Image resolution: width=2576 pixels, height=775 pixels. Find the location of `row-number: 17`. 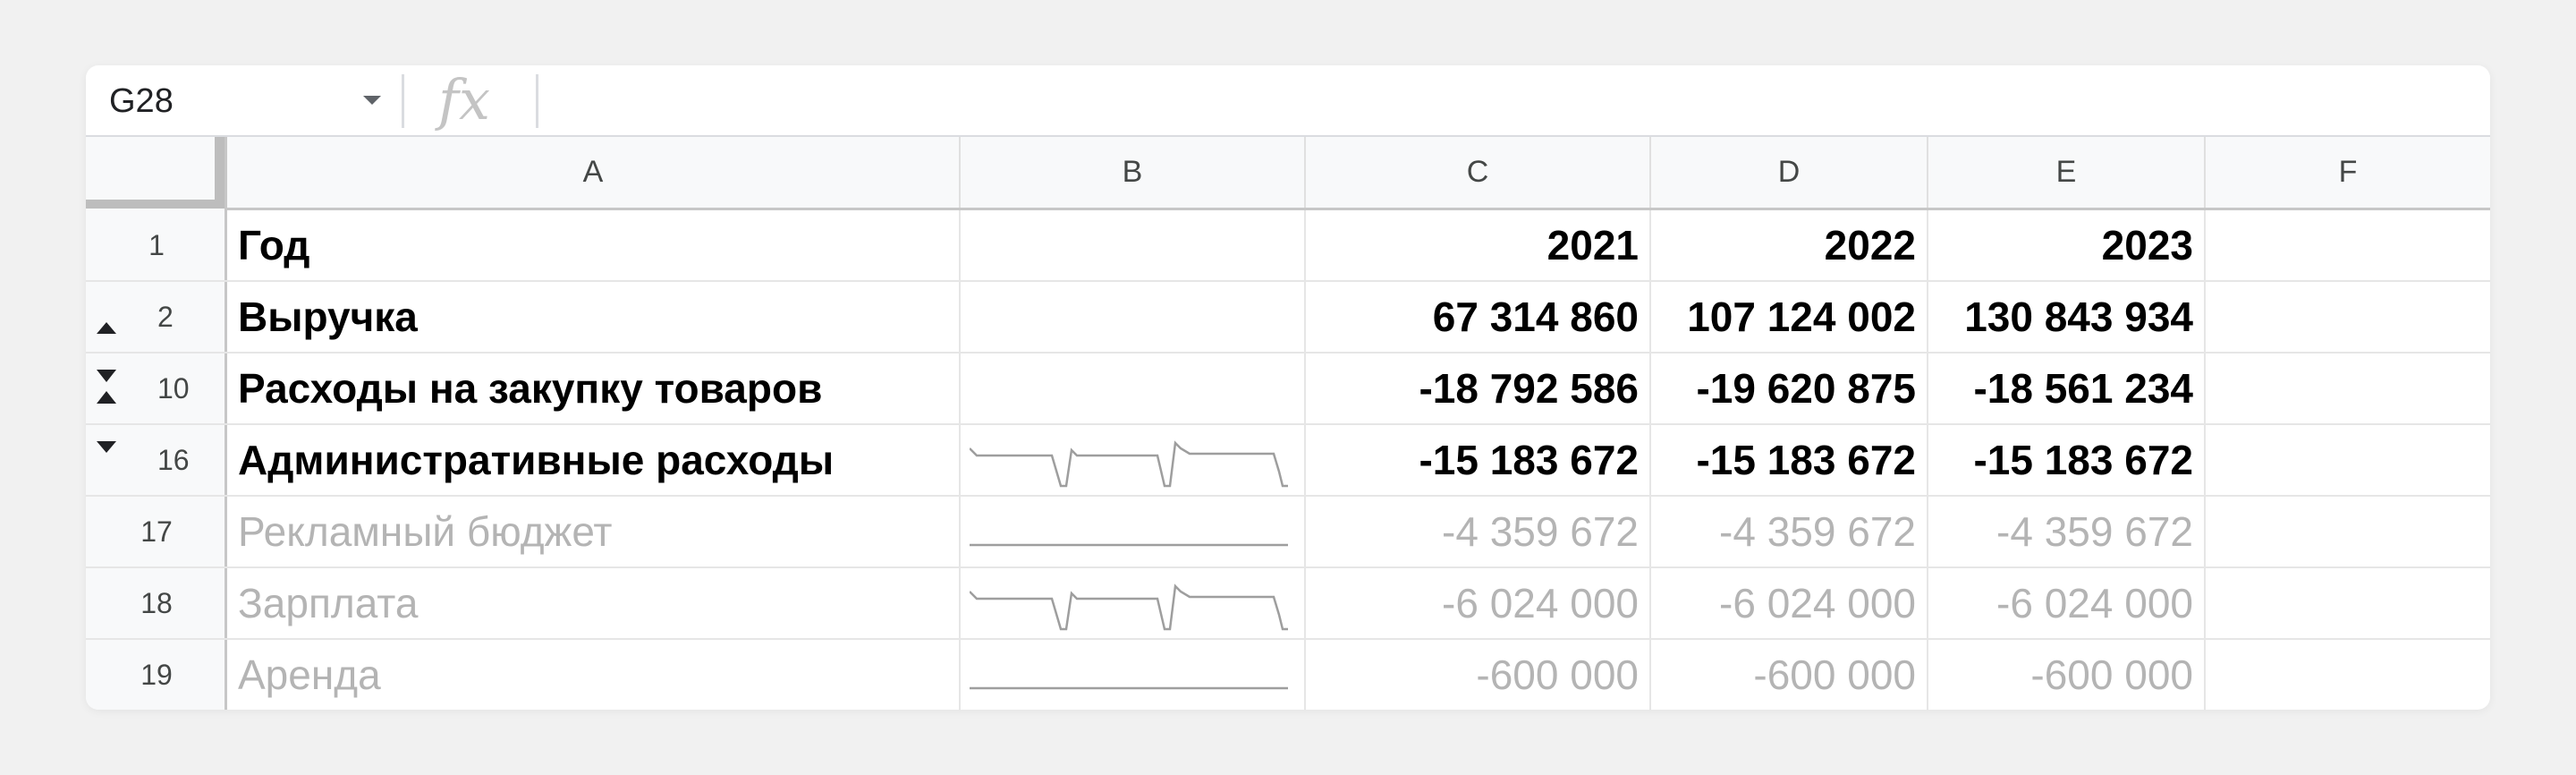

row-number: 17 is located at coordinates (156, 531).